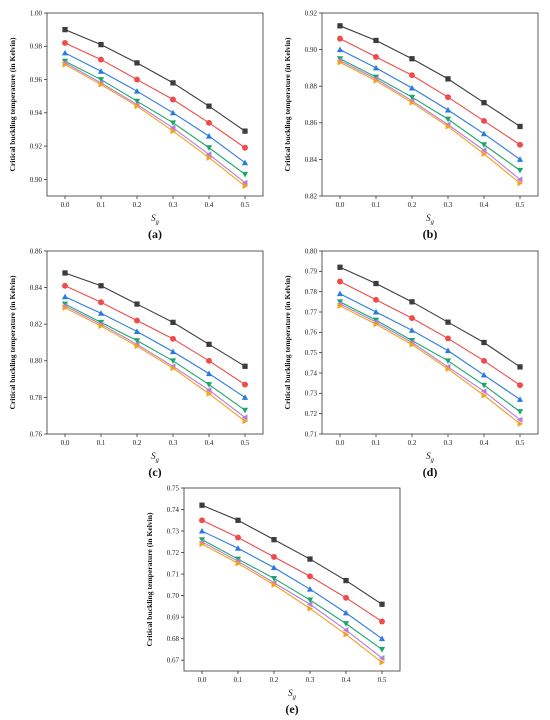  What do you see at coordinates (430, 471) in the screenshot?
I see `panel-label: (d)` at bounding box center [430, 471].